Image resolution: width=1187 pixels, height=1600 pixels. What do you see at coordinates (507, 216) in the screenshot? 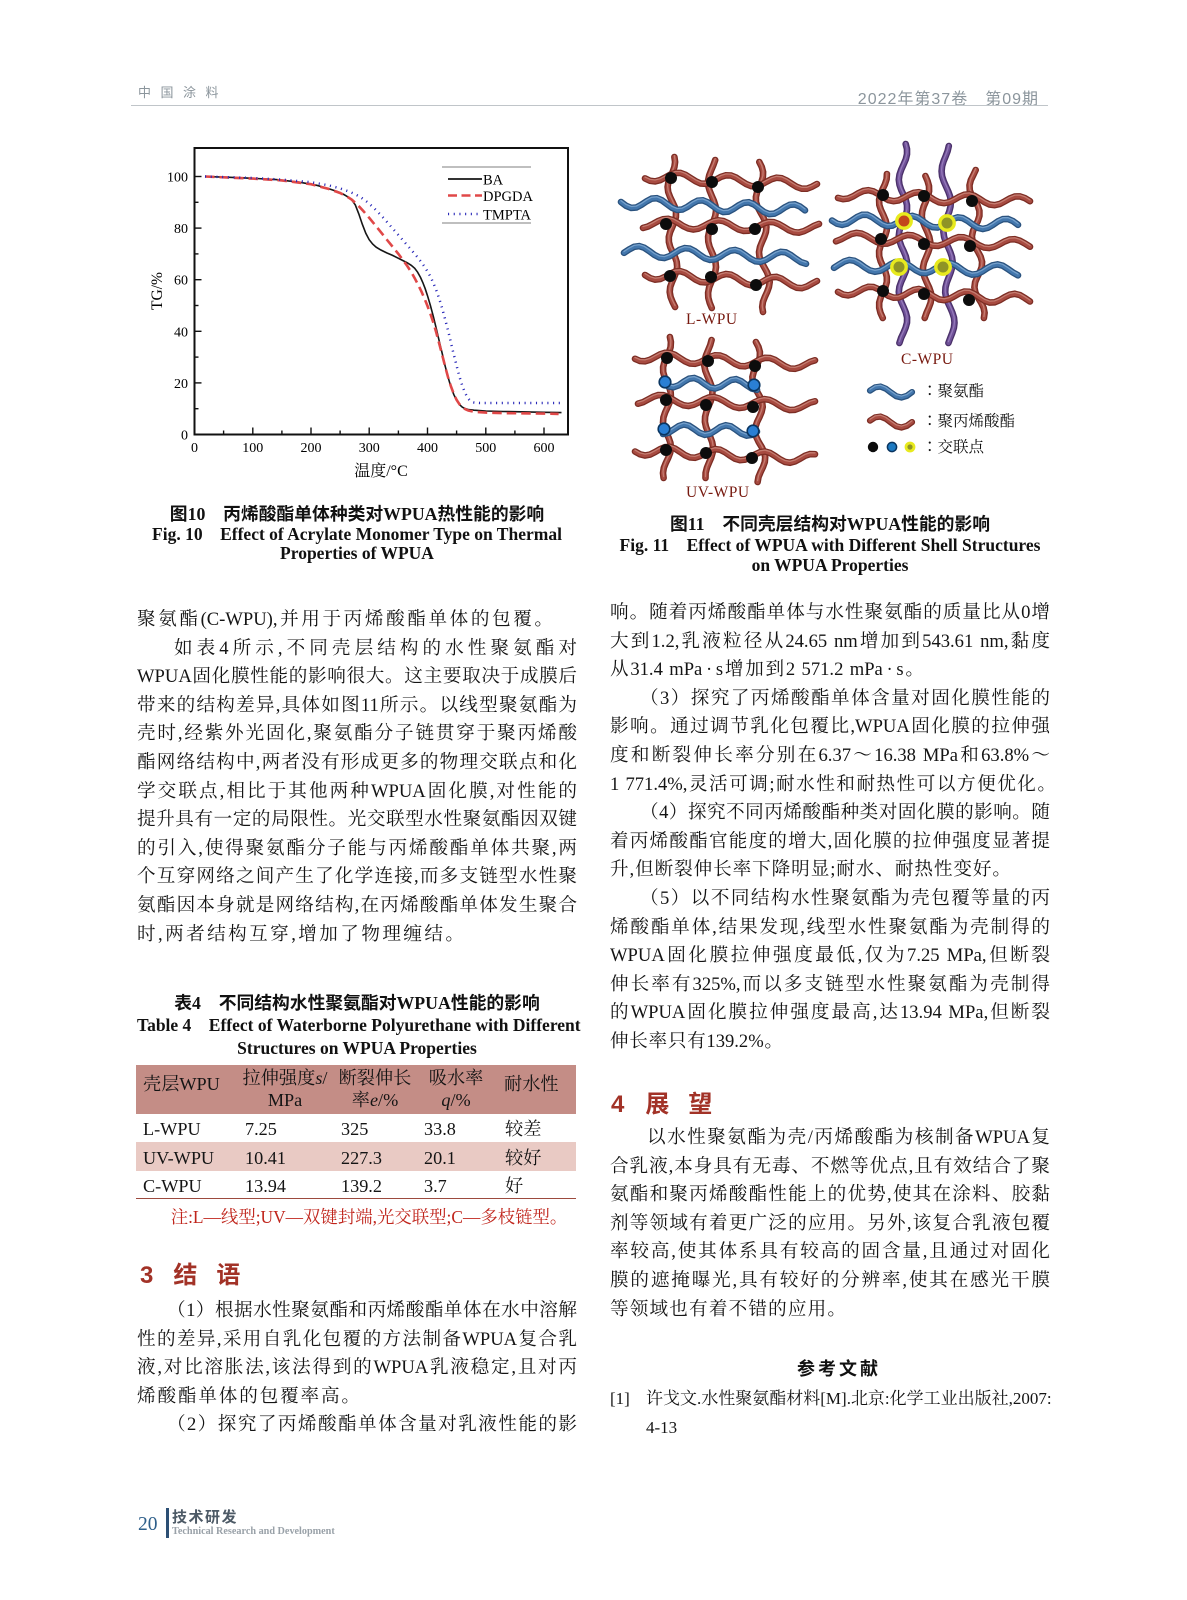
I see `svg-text: TMPTA` at bounding box center [507, 216].